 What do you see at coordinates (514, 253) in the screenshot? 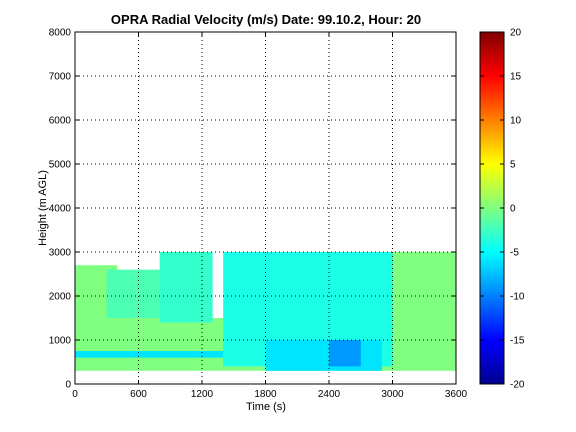
I see `colorbar-tick-label: -5` at bounding box center [514, 253].